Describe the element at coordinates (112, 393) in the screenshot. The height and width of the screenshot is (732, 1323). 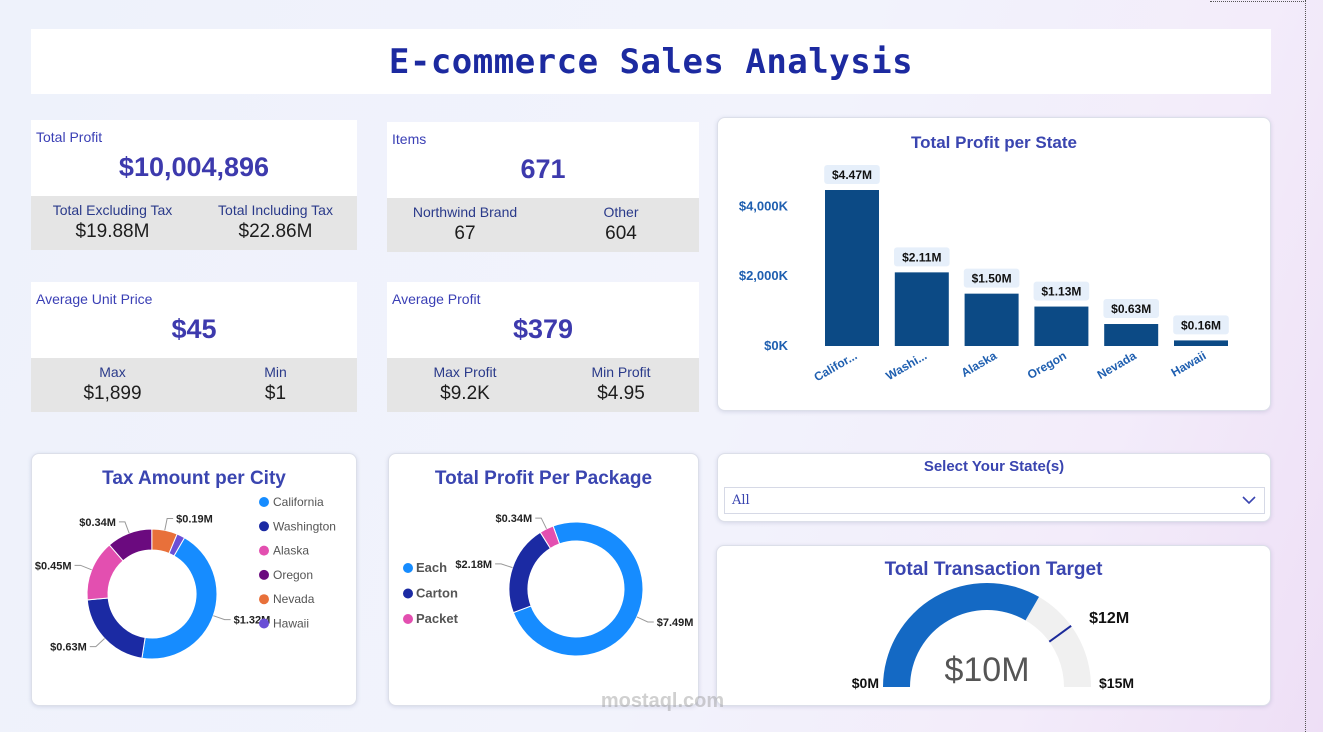
I see `kpi-sub-value: $1,899` at that location.